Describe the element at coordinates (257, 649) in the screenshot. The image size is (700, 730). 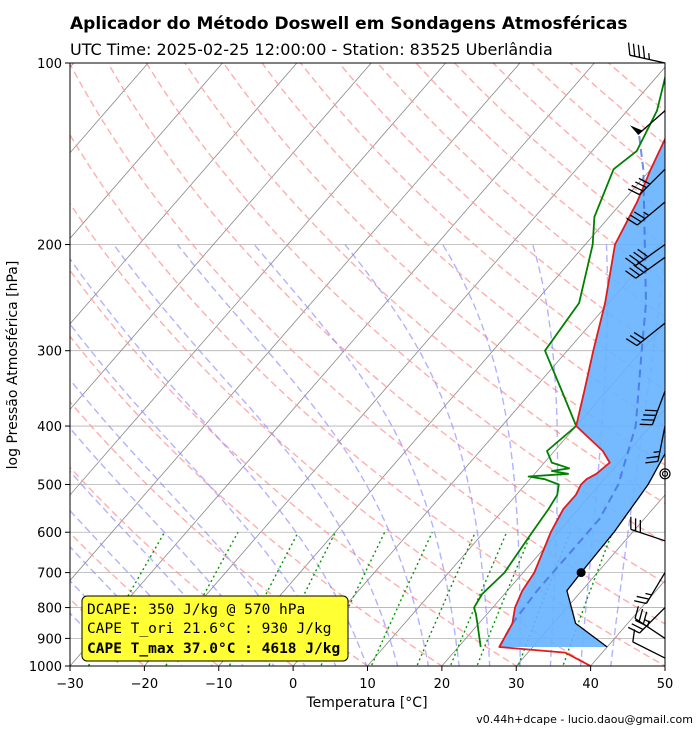
I see `annotation-cape-max-value: 37.0°C : 4618 J/kg` at that location.